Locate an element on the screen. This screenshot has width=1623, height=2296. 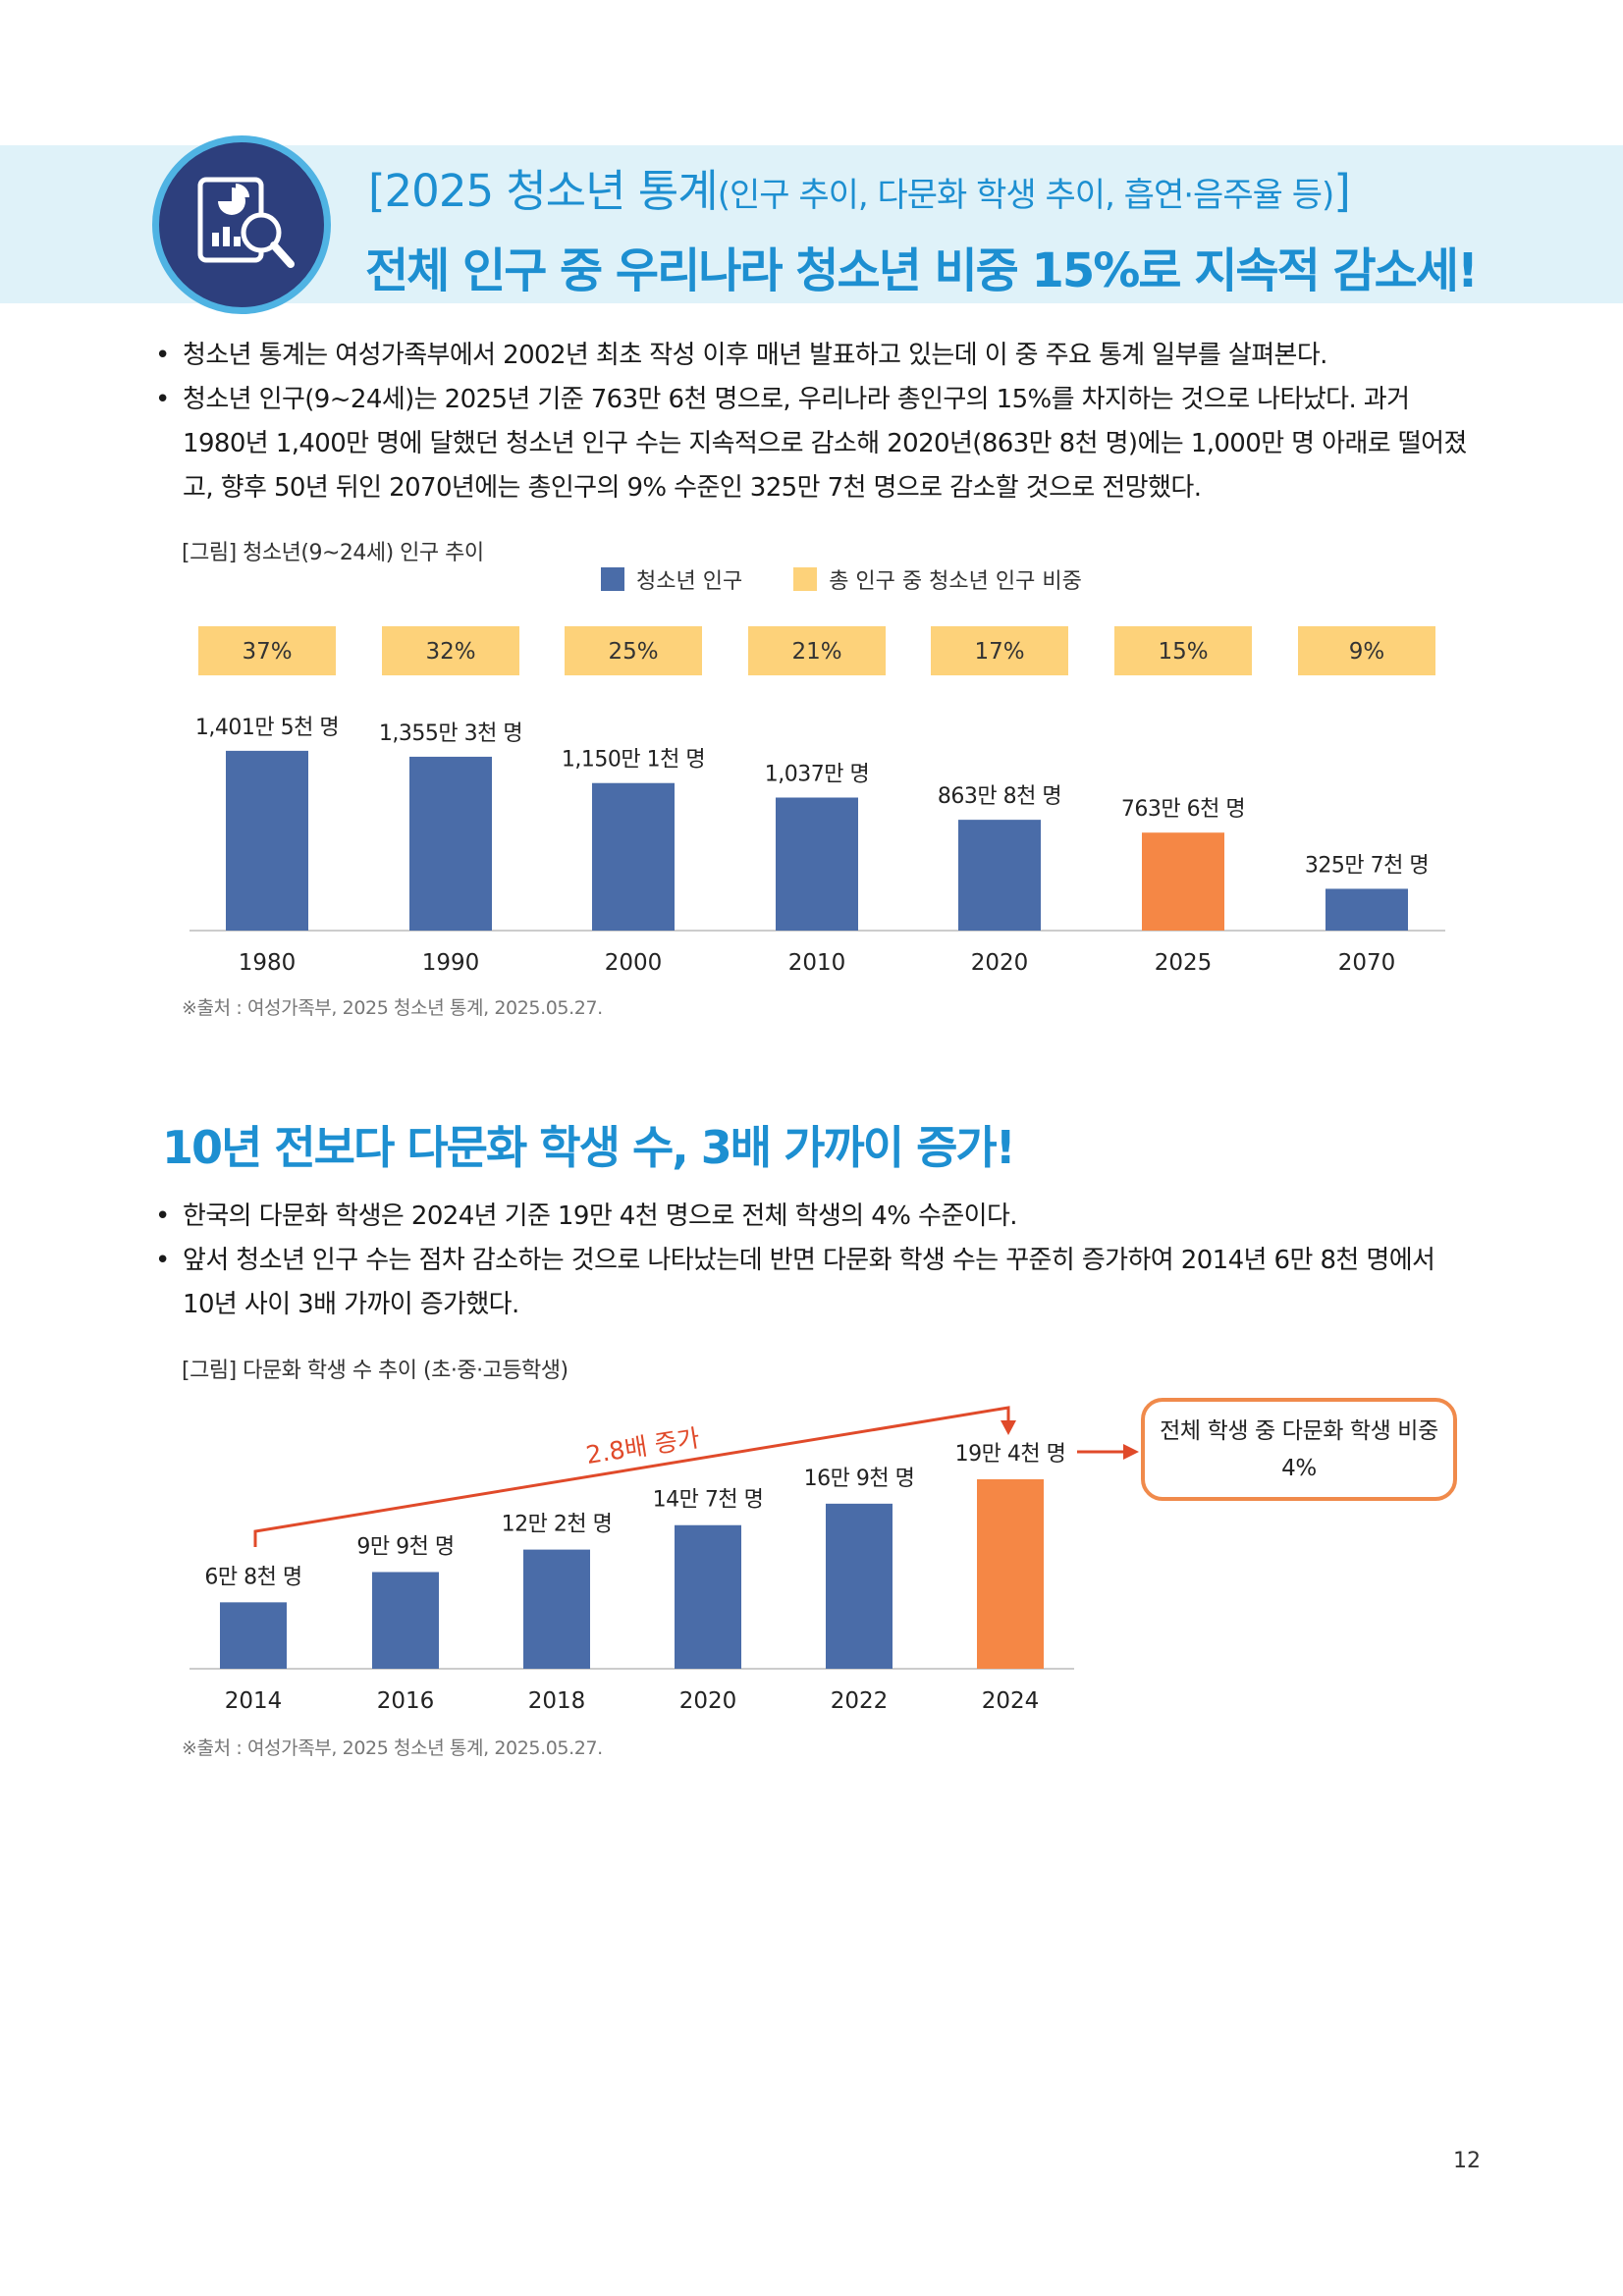
x-tick-label: 2016 is located at coordinates (406, 1701).